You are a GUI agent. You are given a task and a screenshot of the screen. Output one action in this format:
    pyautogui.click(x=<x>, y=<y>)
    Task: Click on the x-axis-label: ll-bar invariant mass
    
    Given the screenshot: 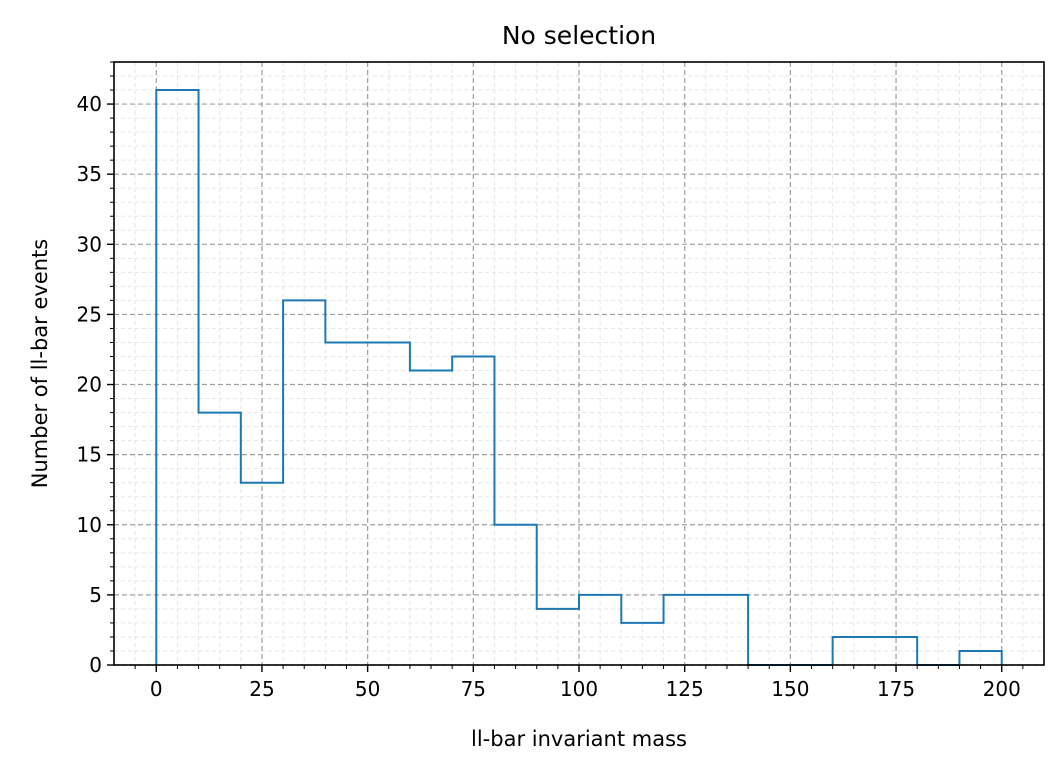 What is the action you would take?
    pyautogui.click(x=579, y=739)
    